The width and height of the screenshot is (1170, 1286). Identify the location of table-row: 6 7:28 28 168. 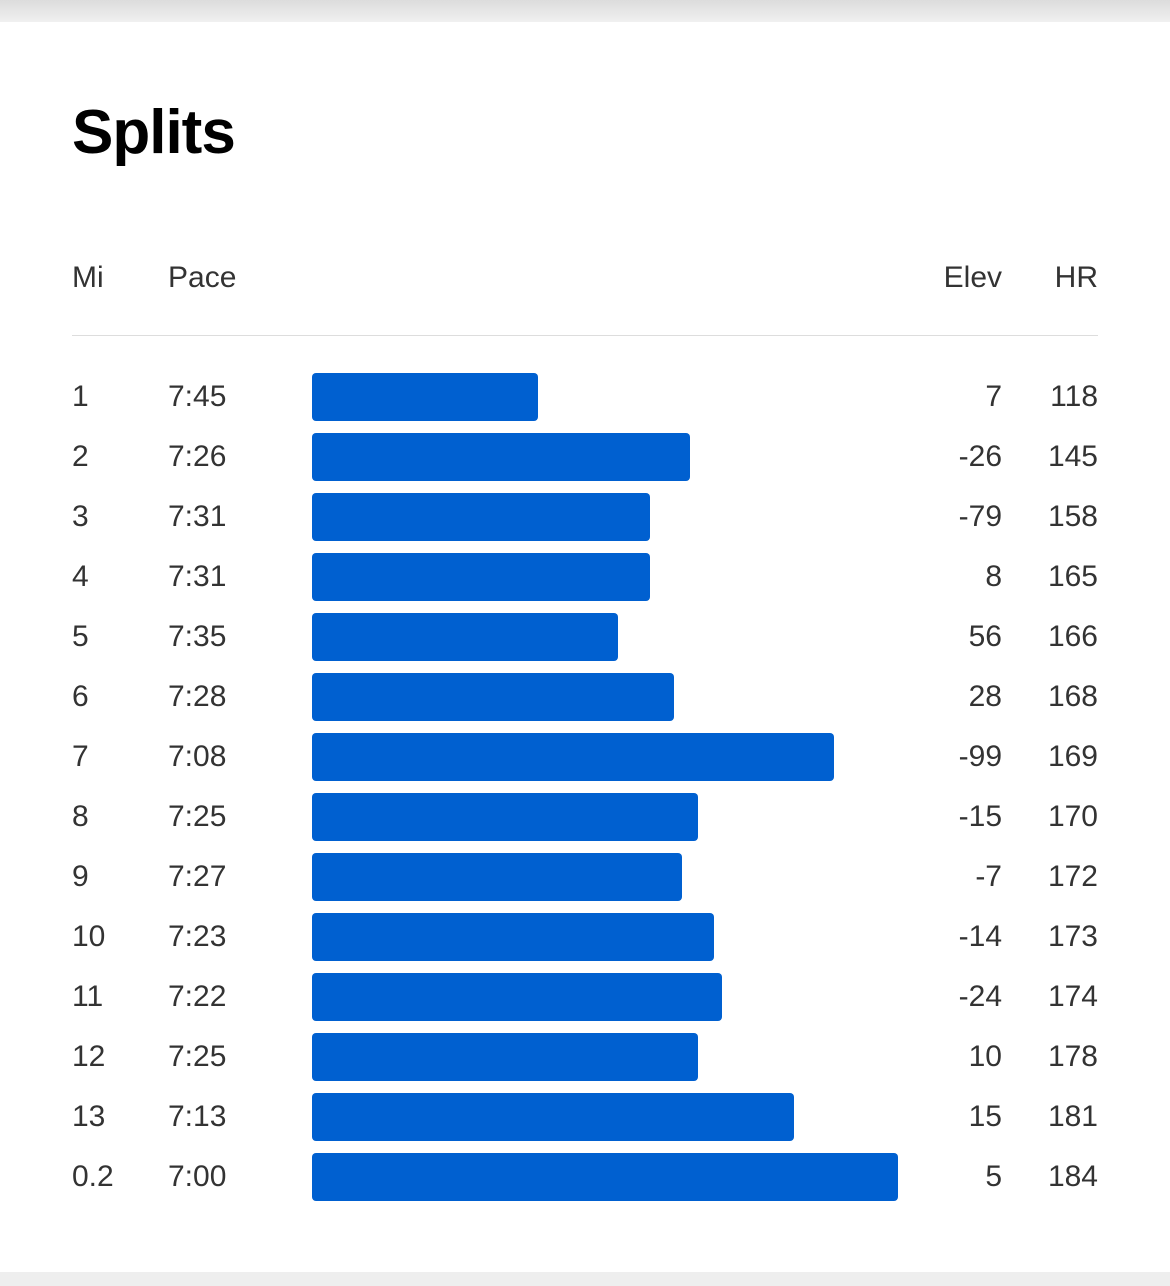
(585, 703).